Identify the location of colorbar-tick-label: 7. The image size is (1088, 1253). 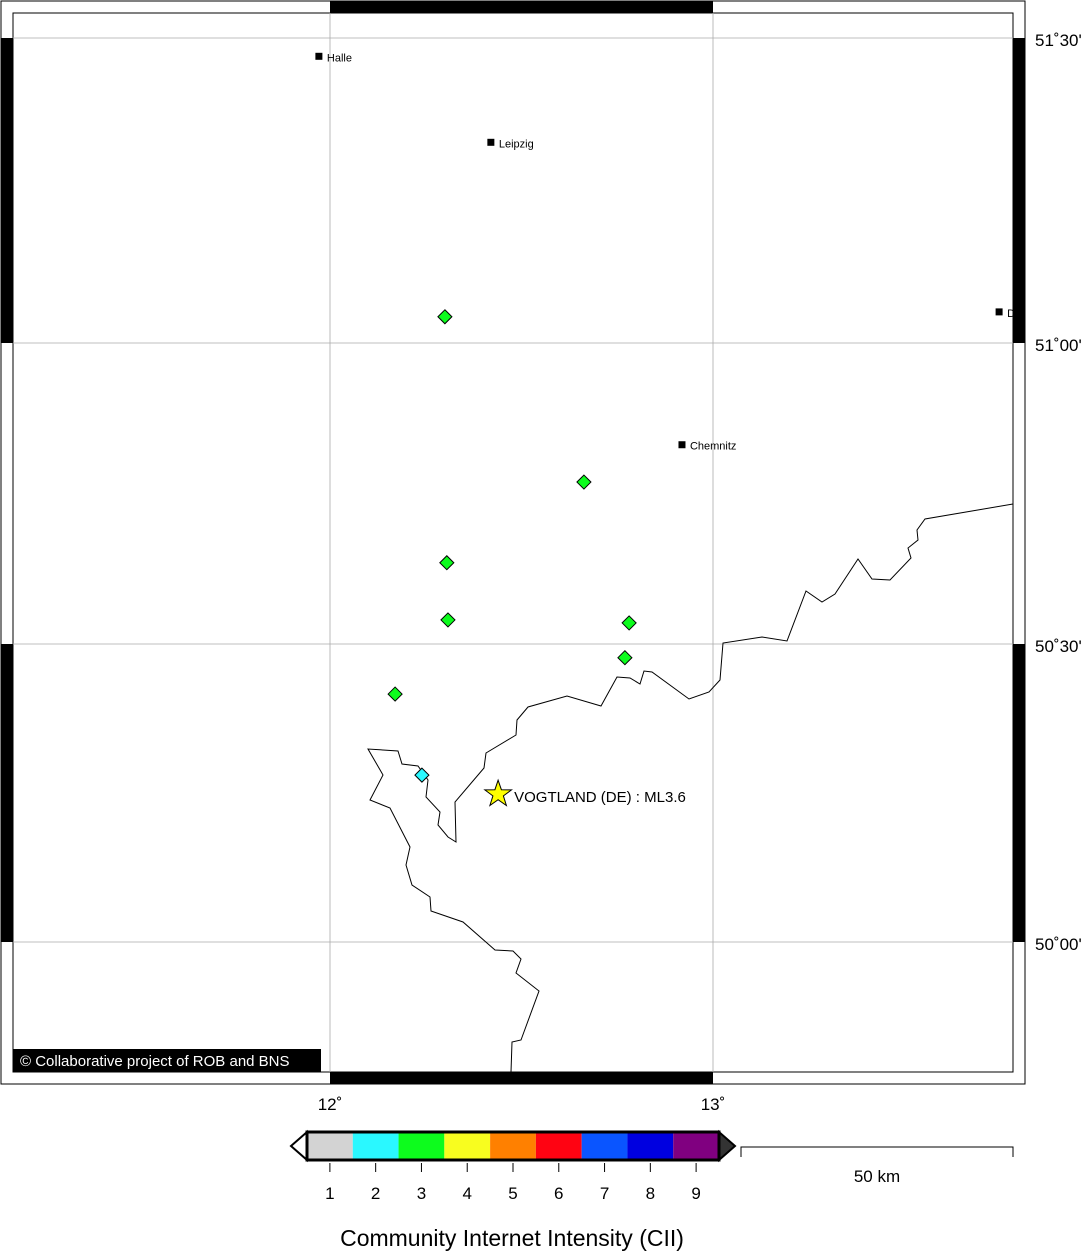
(604, 1193).